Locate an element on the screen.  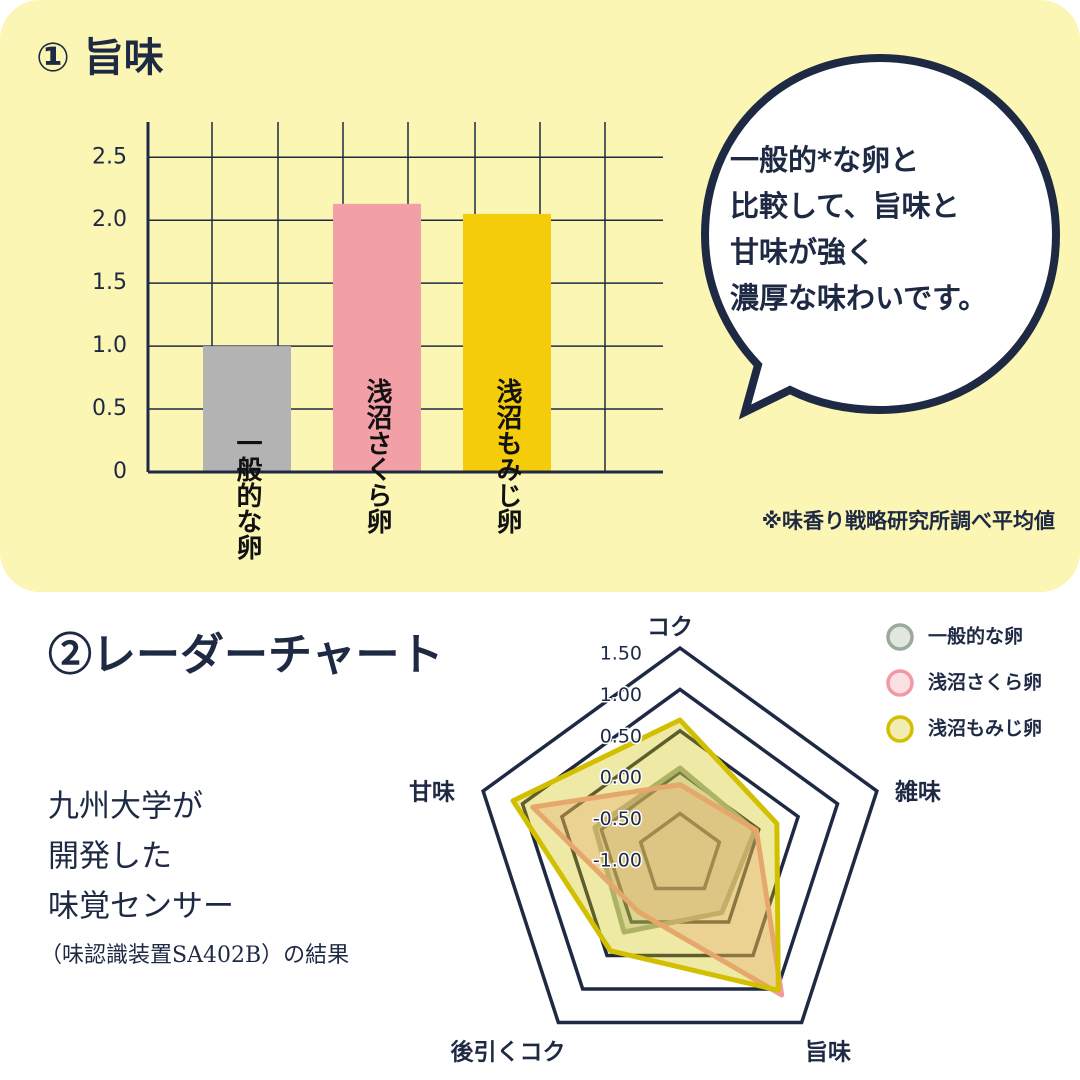
bubble-line: 比較して、旨味と is located at coordinates (845, 206).